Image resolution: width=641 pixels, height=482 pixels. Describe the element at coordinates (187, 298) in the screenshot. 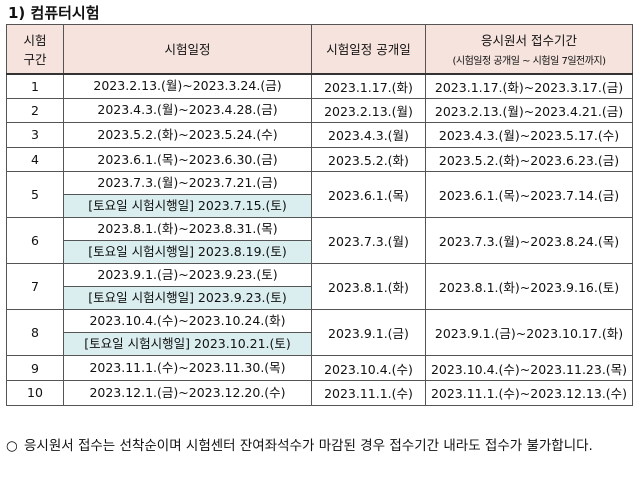

I see `saturday-exam-date: [토요일 시험시행일] 2023.9.23.(토)` at that location.